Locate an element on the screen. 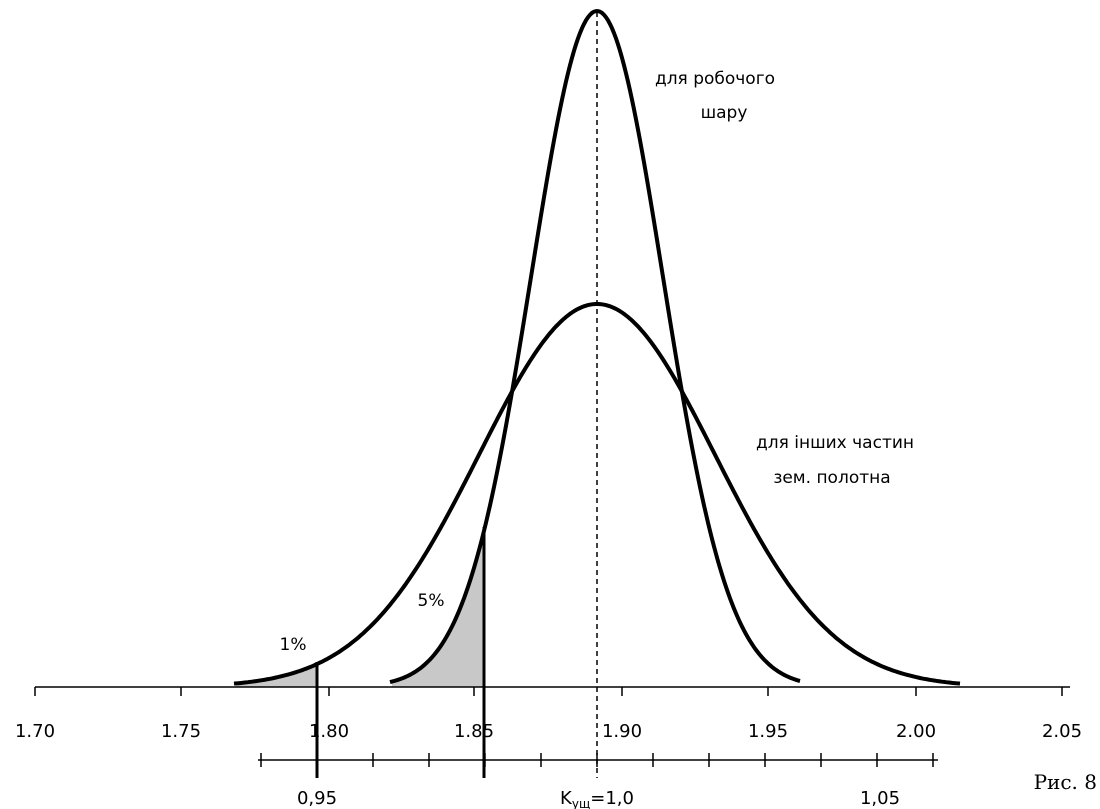 The width and height of the screenshot is (1100, 809). tick-label: 1.85 is located at coordinates (474, 731).